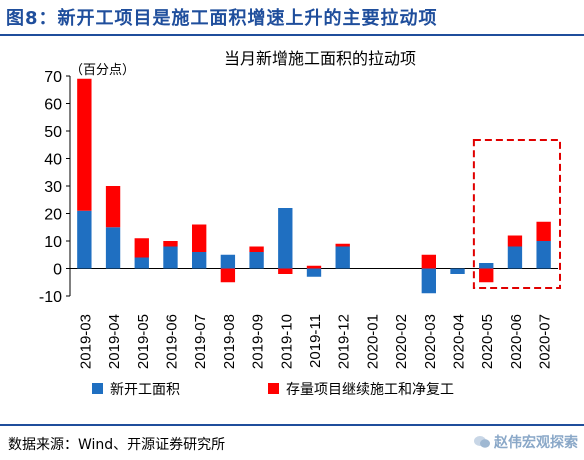 The height and width of the screenshot is (460, 584). I want to click on x-tick-label: 2019-10, so click(286, 341).